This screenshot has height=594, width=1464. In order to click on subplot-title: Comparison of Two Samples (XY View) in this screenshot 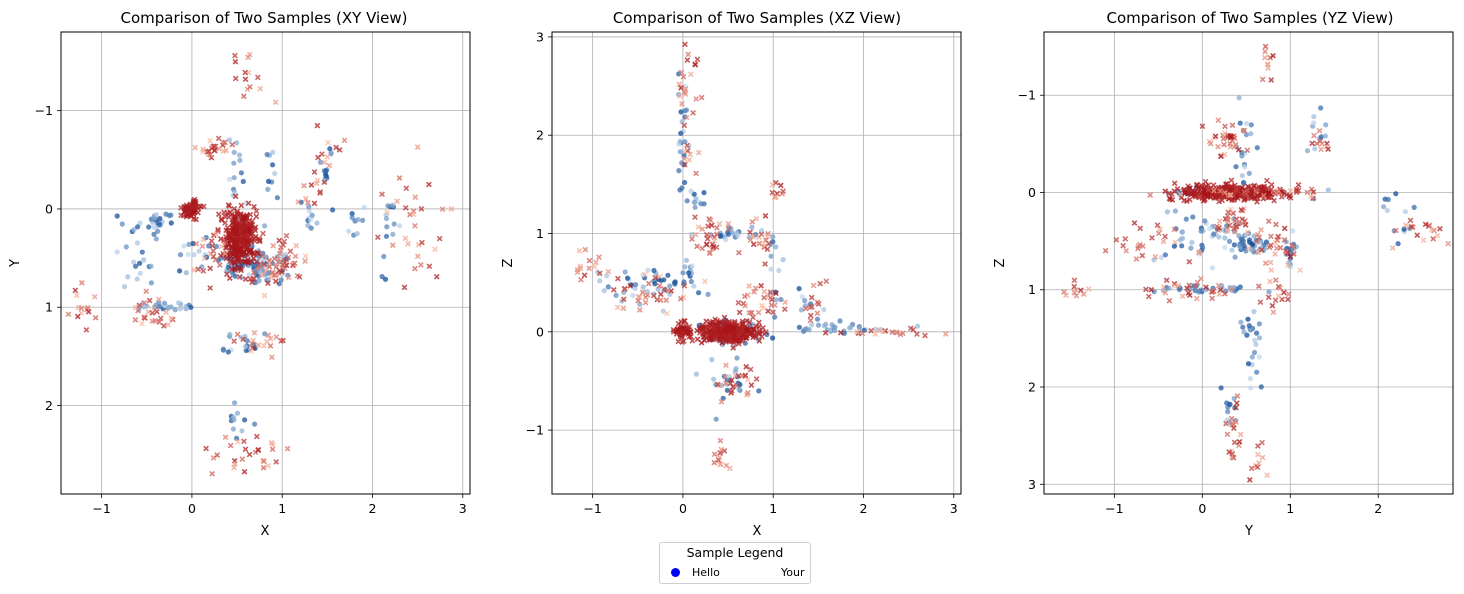, I will do `click(263, 18)`.